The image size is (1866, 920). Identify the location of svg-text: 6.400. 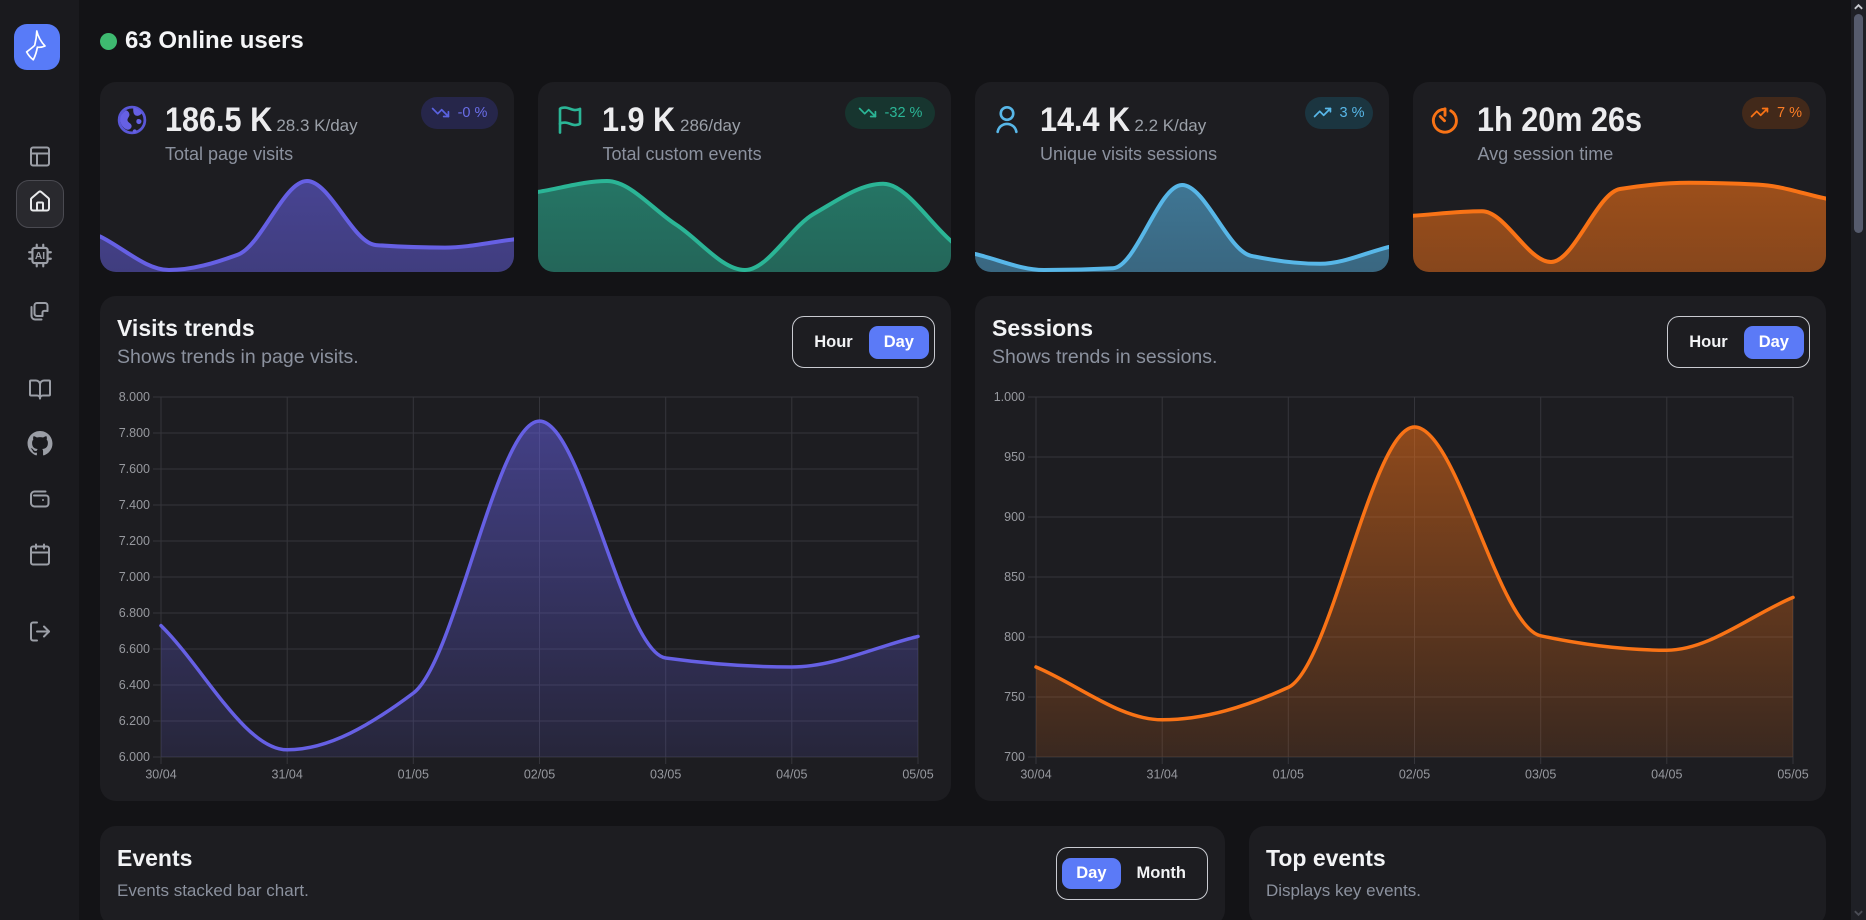
(134, 685).